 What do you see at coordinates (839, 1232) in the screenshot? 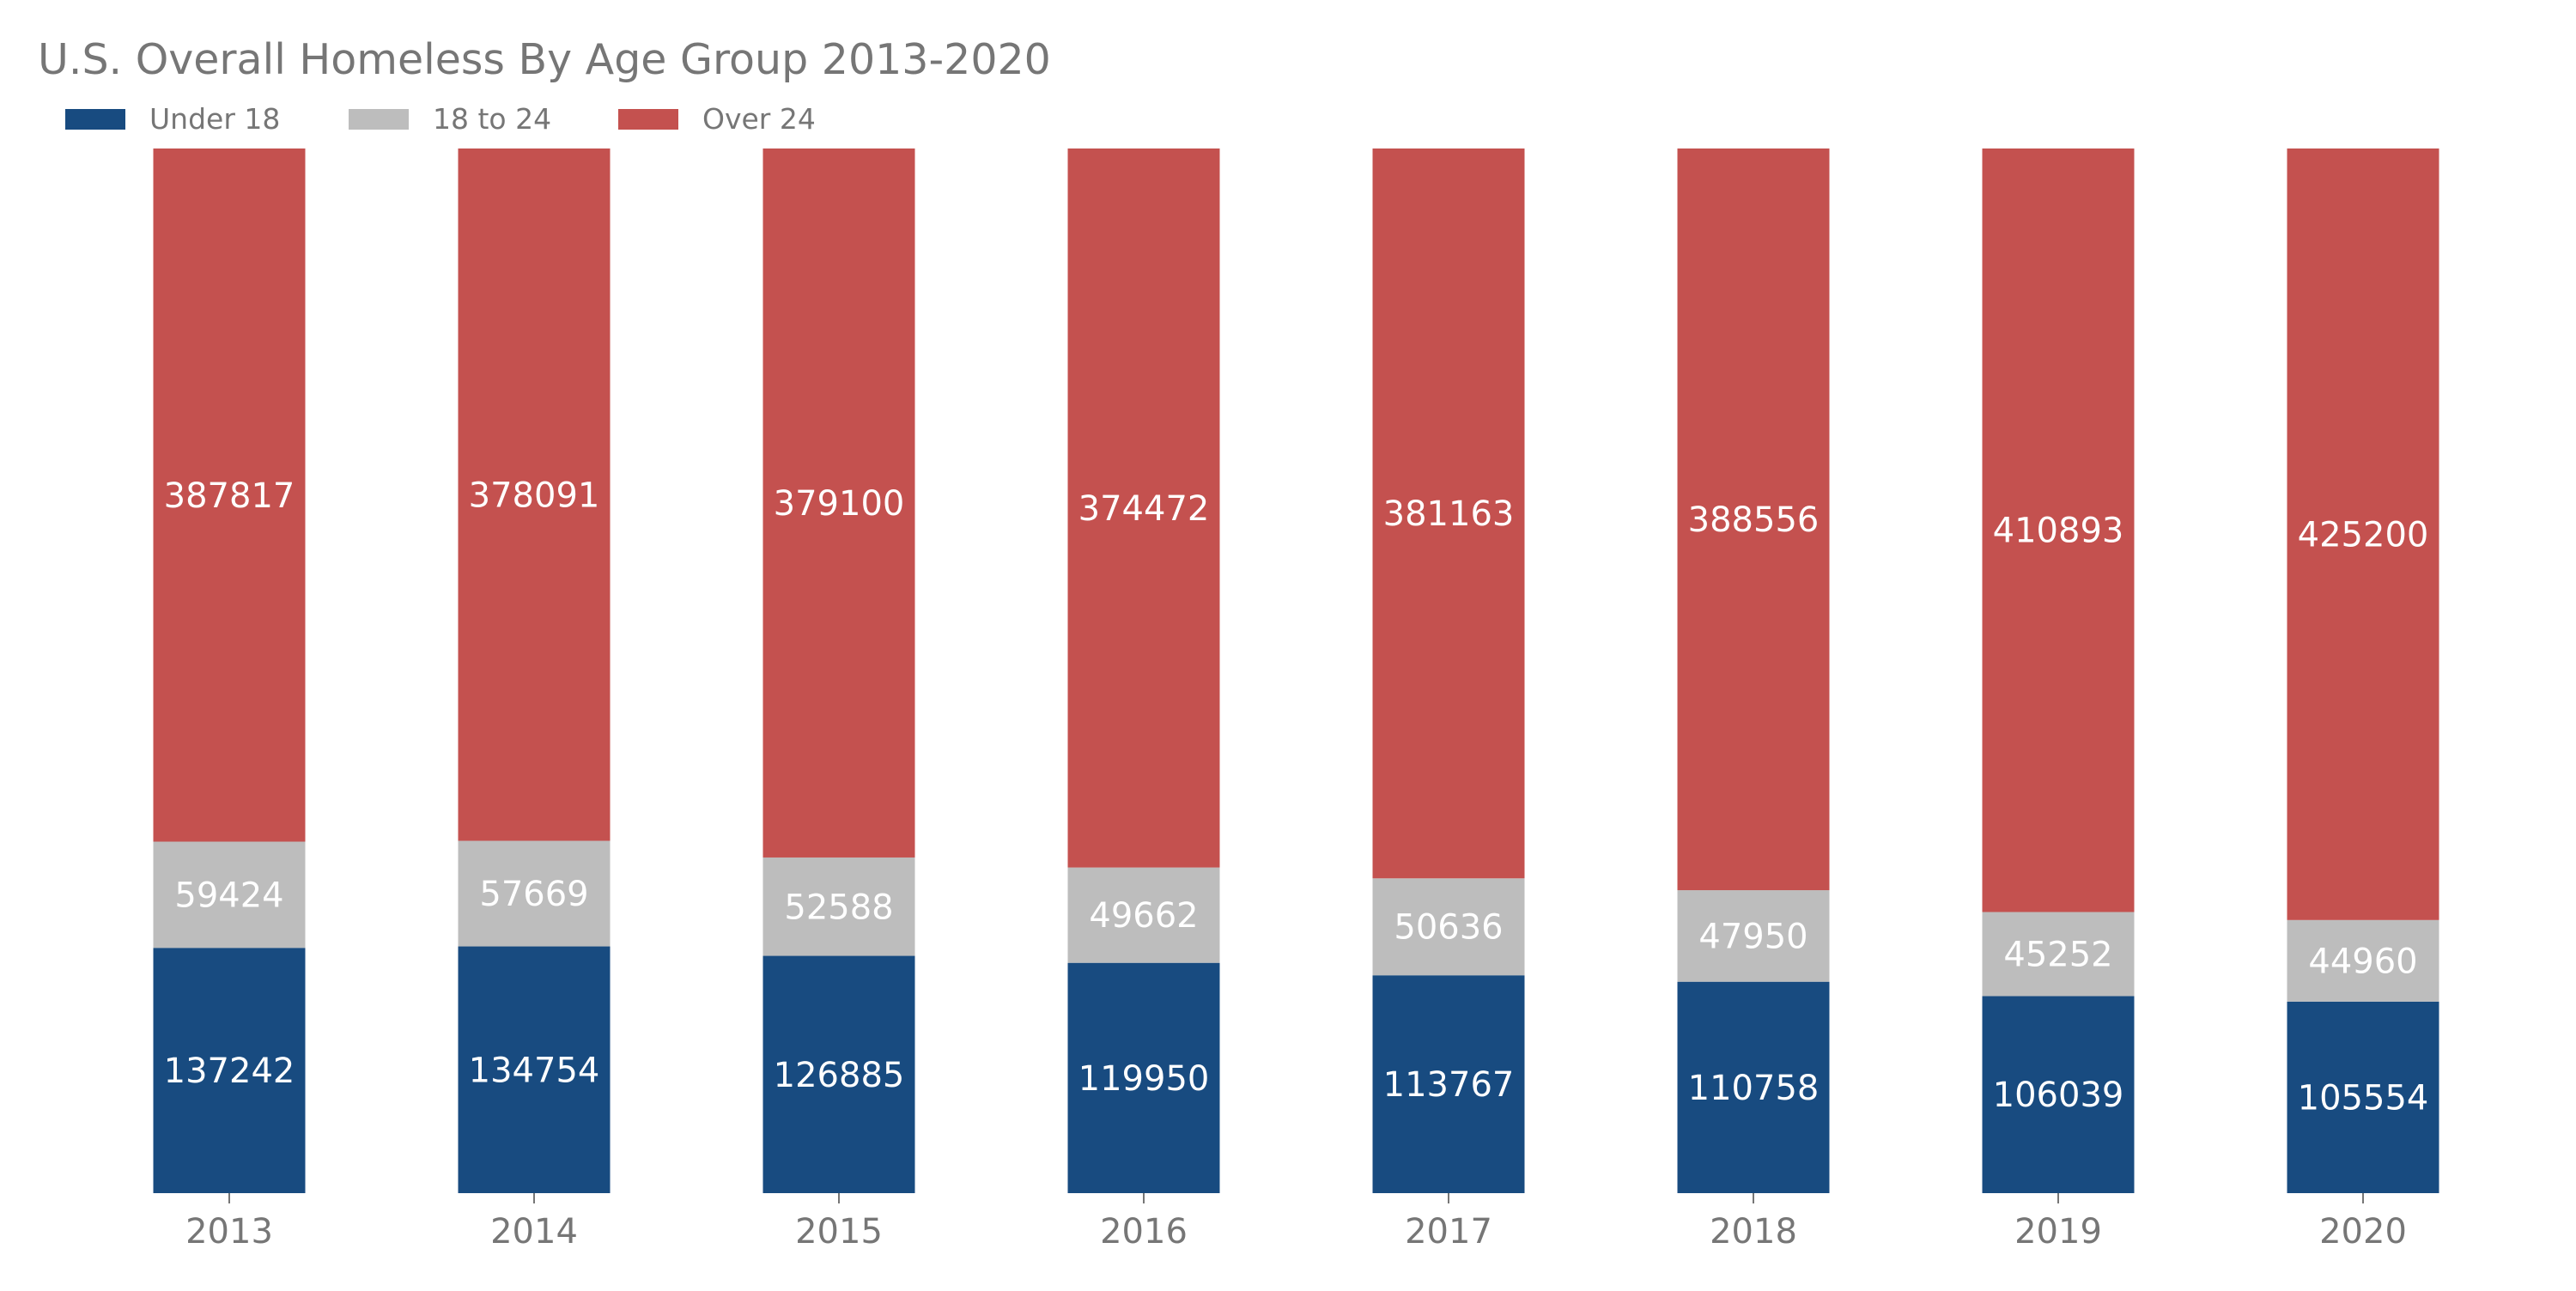
I see `x-tick-label-2015: 2015` at bounding box center [839, 1232].